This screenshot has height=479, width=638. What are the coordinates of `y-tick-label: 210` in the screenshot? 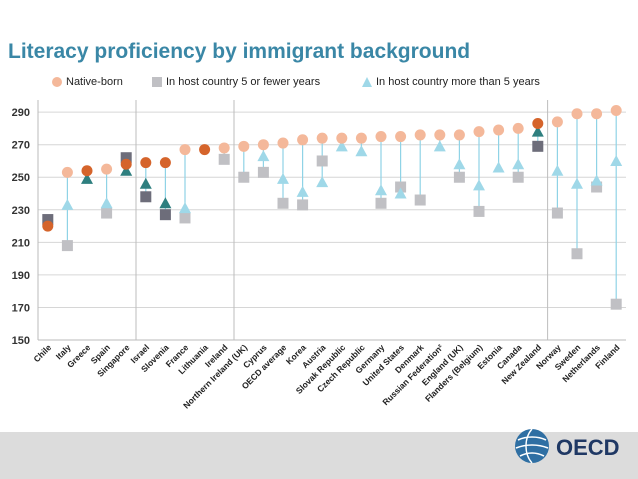 It's located at (21, 243).